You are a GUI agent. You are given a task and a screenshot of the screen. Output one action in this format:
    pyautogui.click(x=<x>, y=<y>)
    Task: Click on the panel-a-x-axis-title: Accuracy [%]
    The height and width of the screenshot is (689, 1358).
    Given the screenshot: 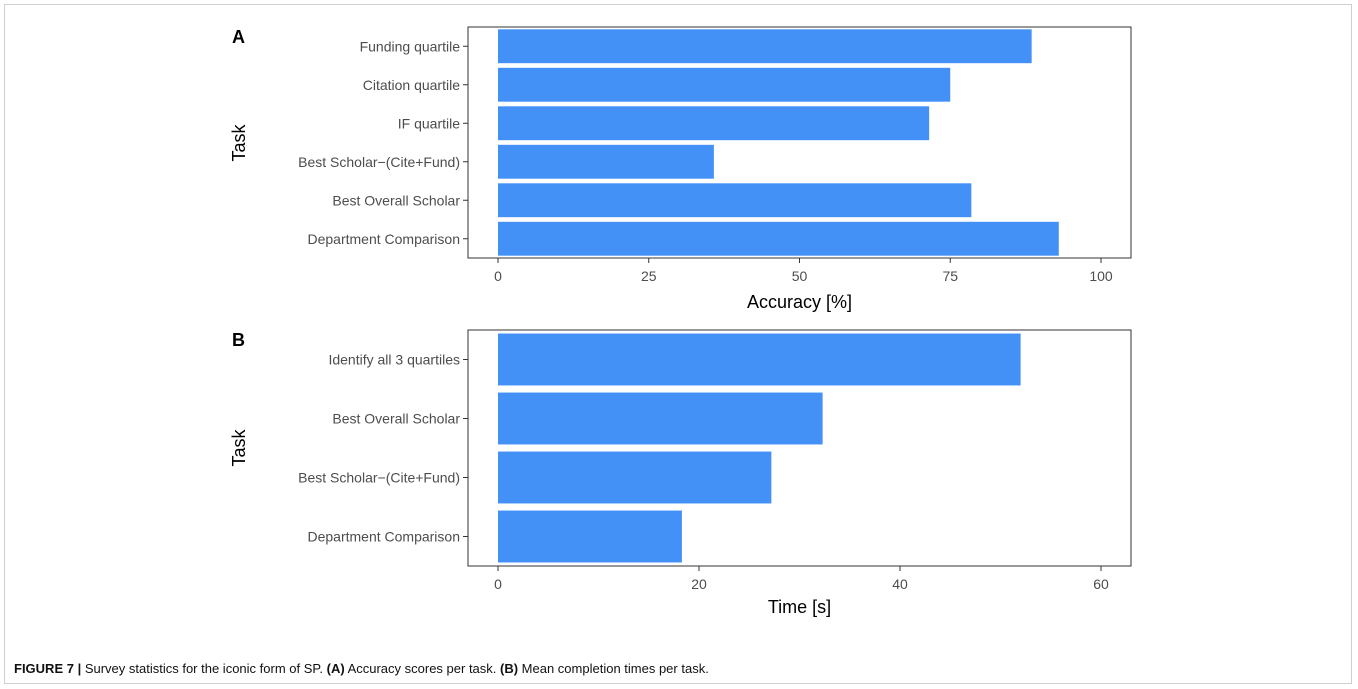 What is the action you would take?
    pyautogui.click(x=799, y=302)
    